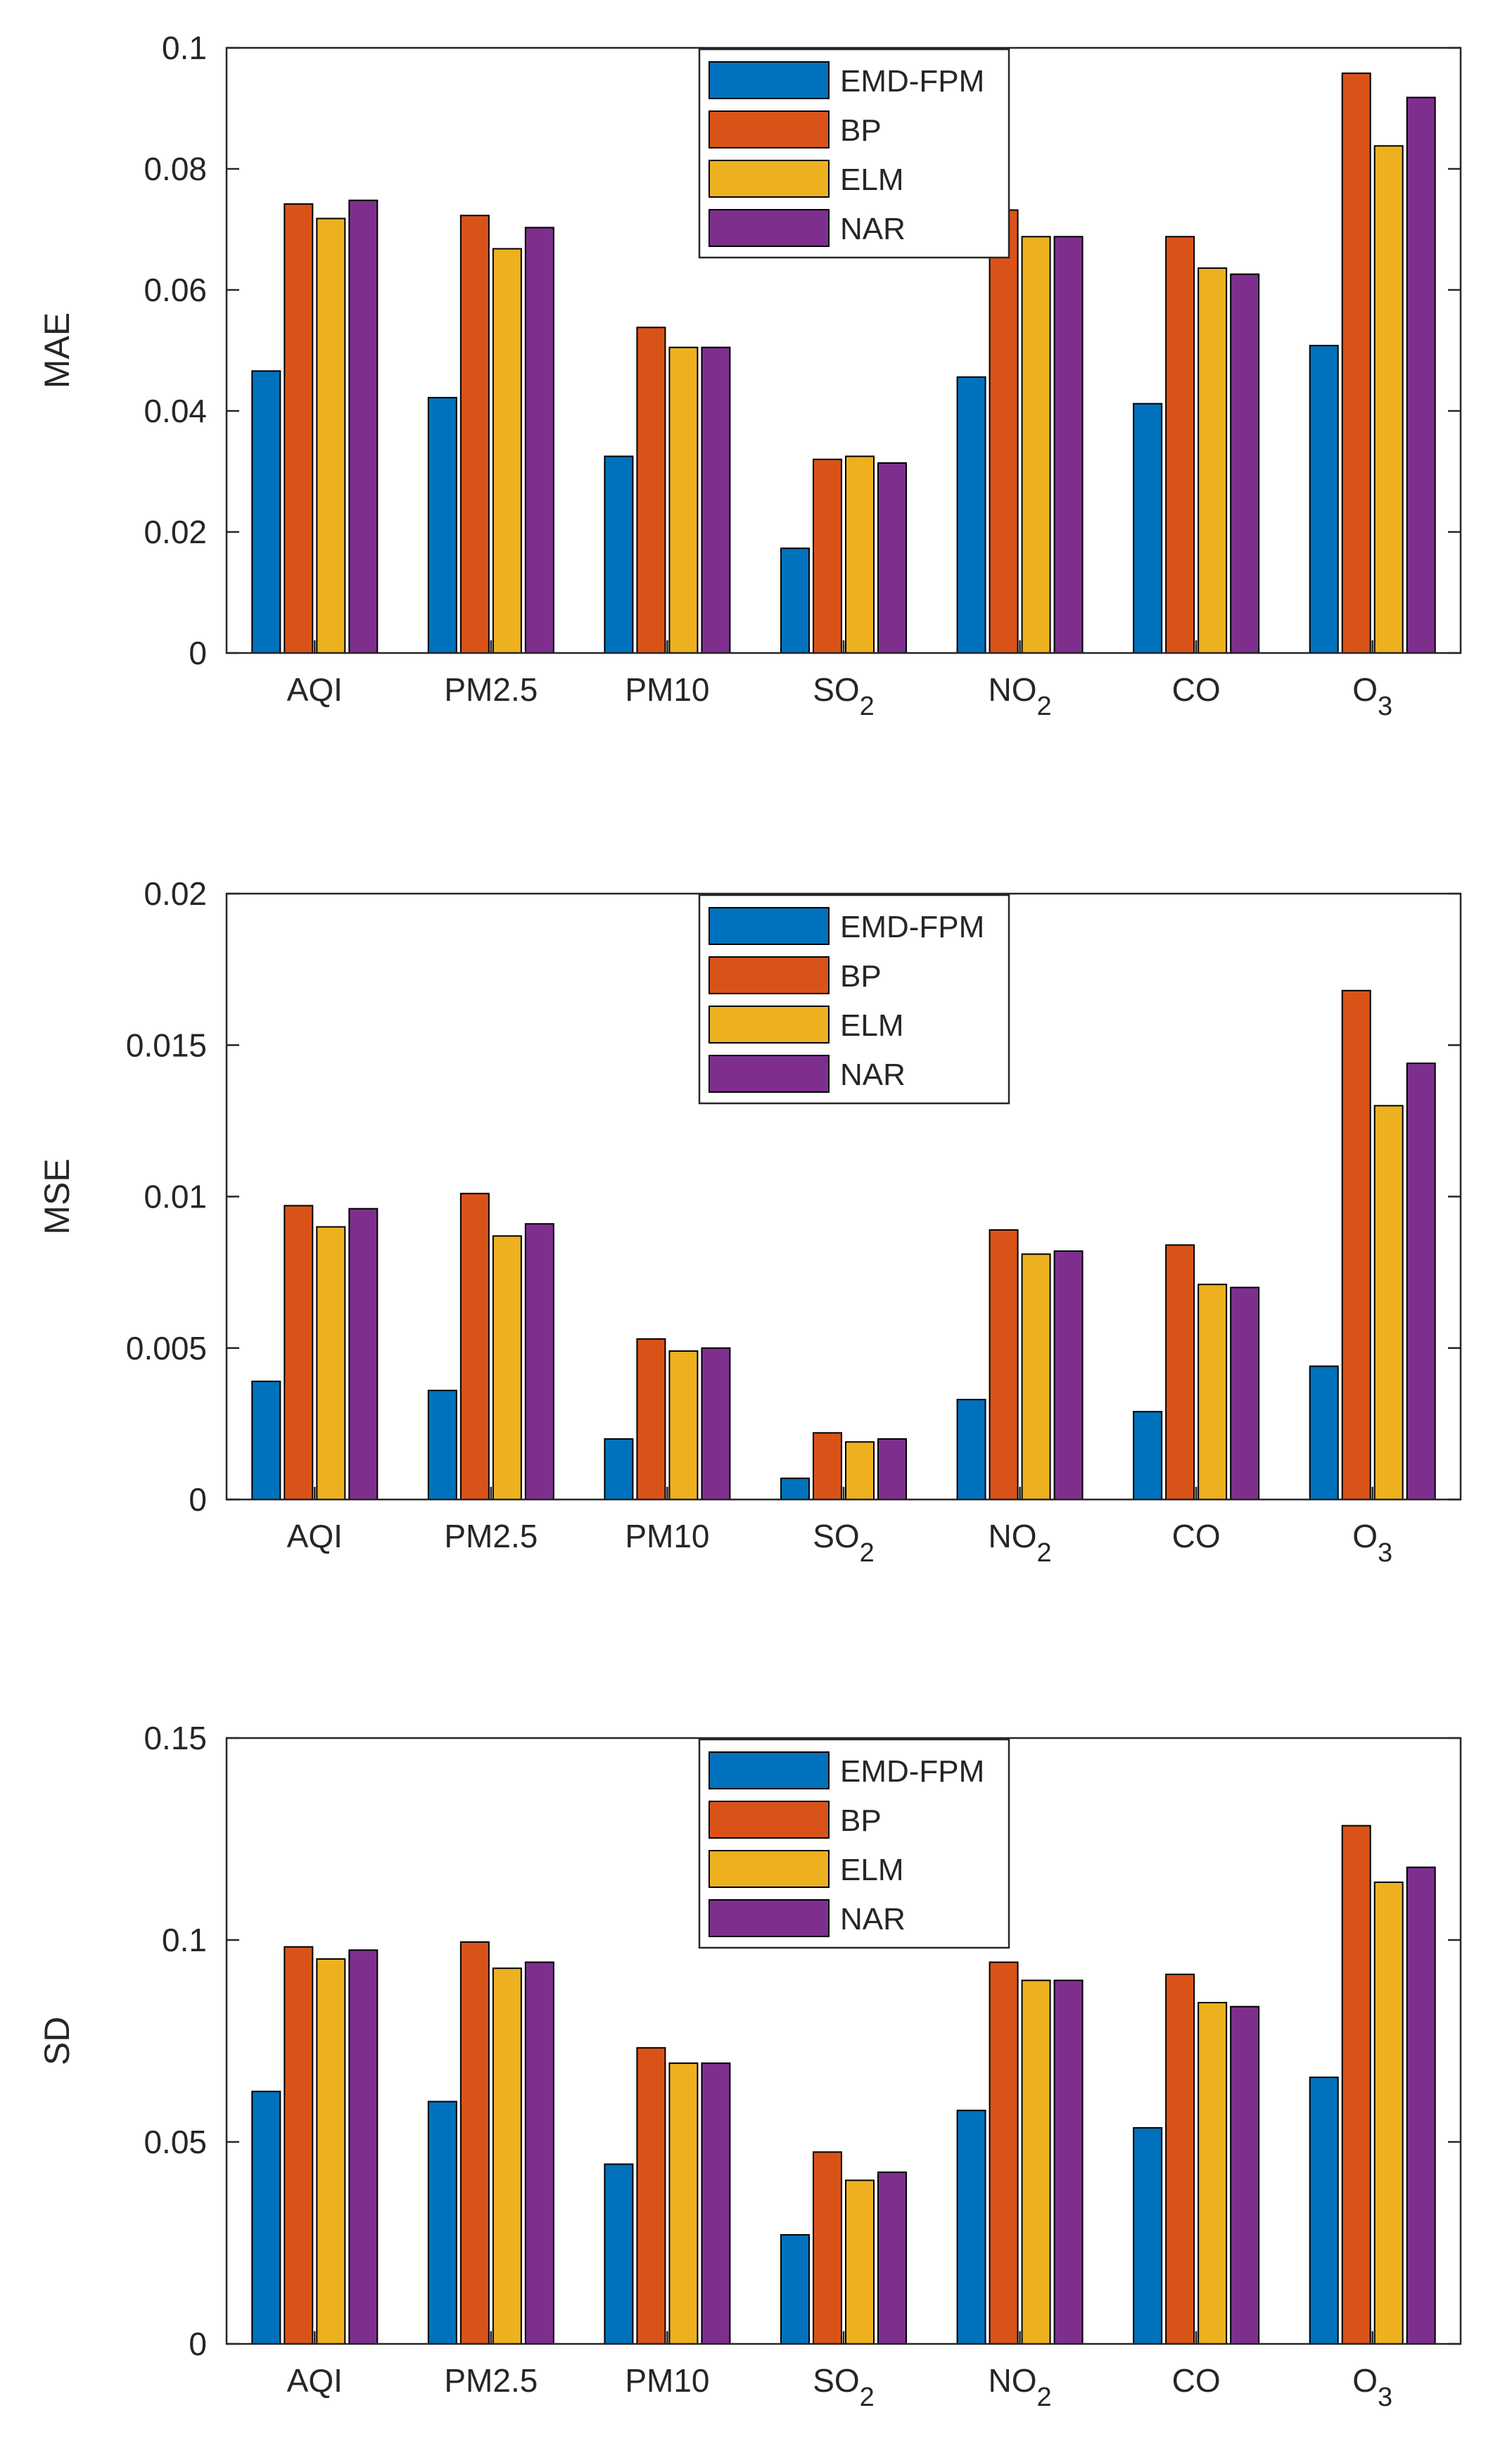 This screenshot has height=2441, width=1512. What do you see at coordinates (57, 350) in the screenshot?
I see `y-axis-label: MAE` at bounding box center [57, 350].